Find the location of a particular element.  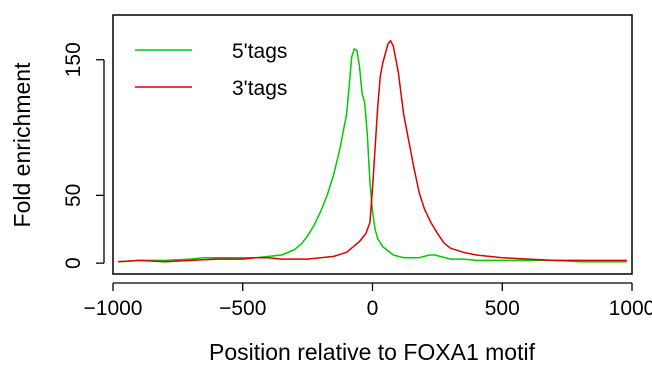

y-tick-label: 50 is located at coordinates (73, 195).